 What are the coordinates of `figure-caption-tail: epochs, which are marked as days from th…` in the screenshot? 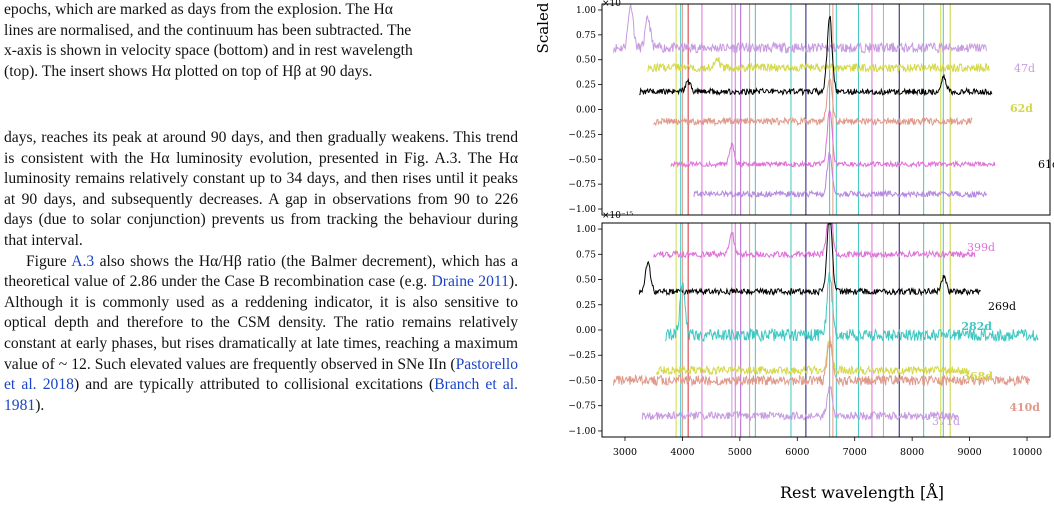 It's located at (261, 41).